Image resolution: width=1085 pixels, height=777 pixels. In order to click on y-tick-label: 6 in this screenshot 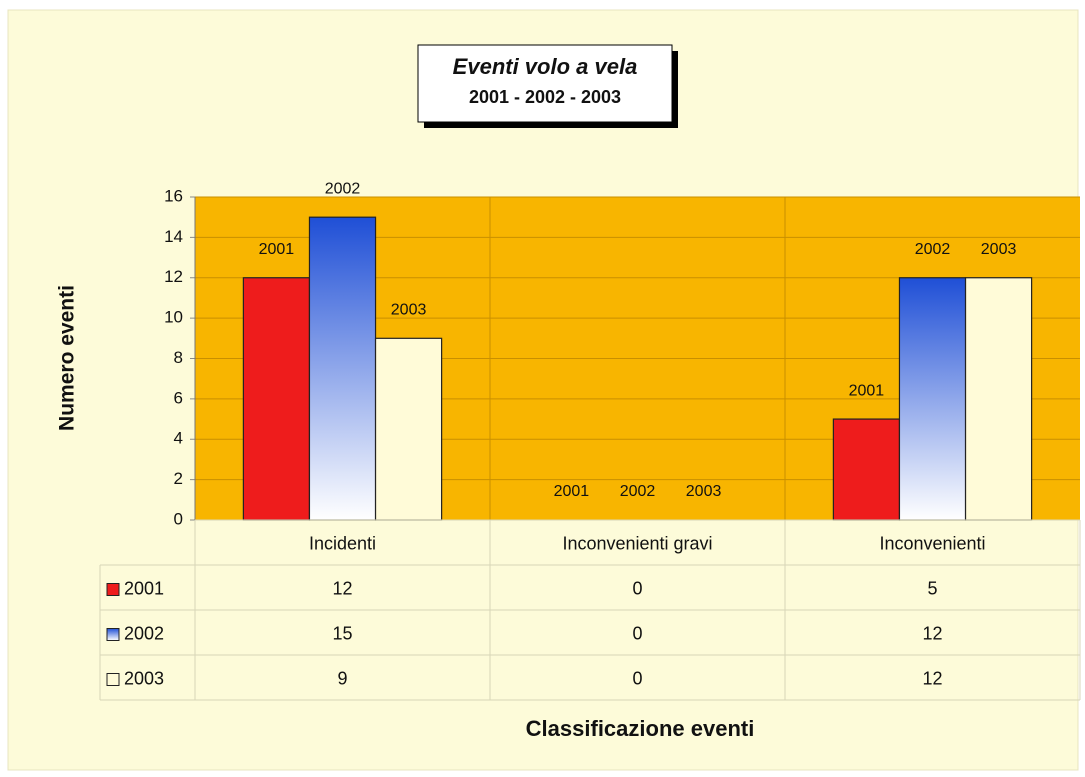, I will do `click(178, 397)`.